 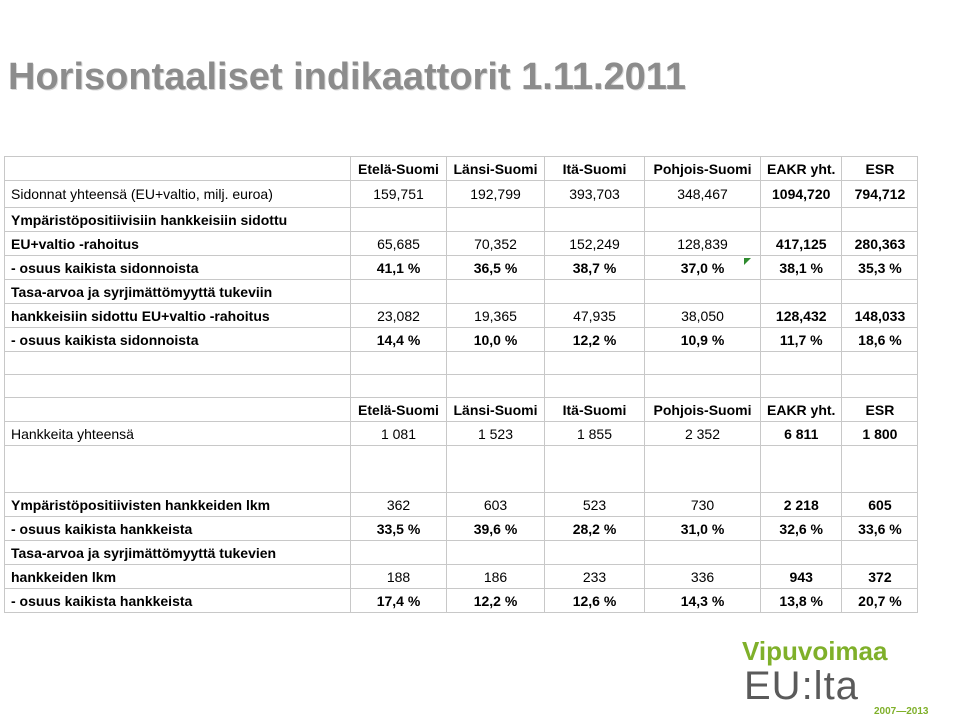 I want to click on table-cell: 33,6 %, so click(x=880, y=528).